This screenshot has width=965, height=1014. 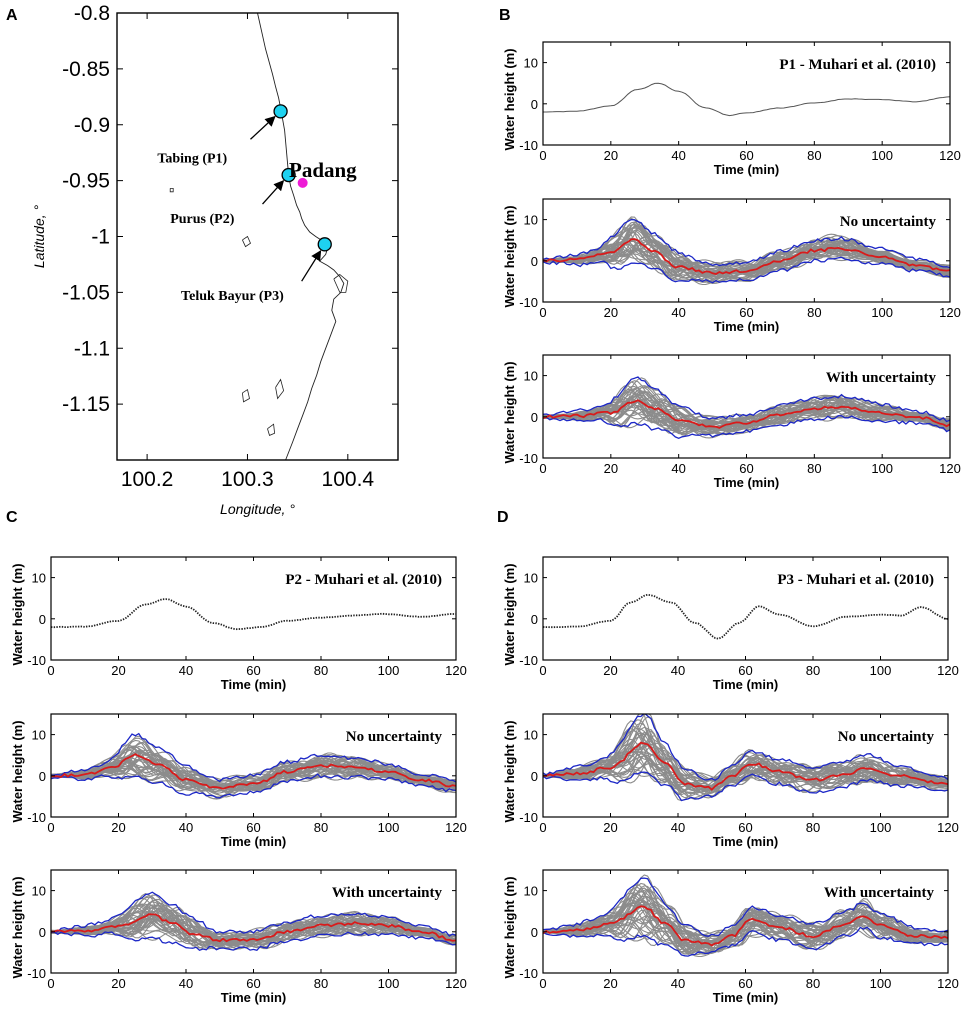 I want to click on station-marker, so click(x=280, y=111).